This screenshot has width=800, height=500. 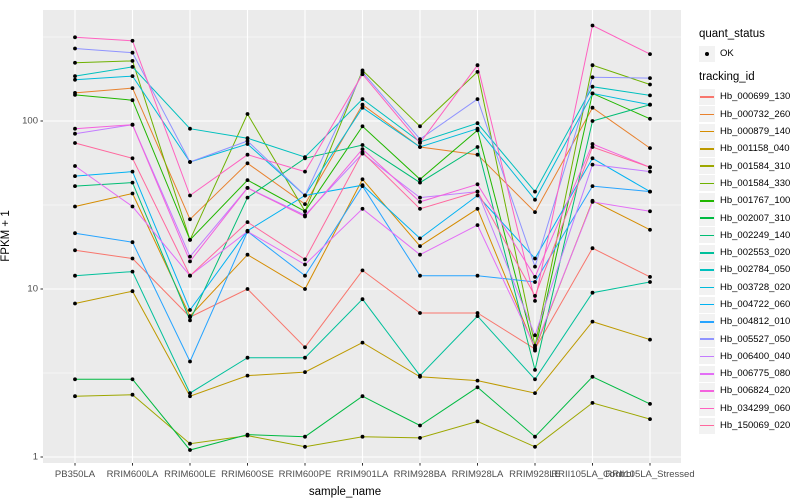 What do you see at coordinates (749, 252) in the screenshot?
I see `legend-item: Hb_002553_020` at bounding box center [749, 252].